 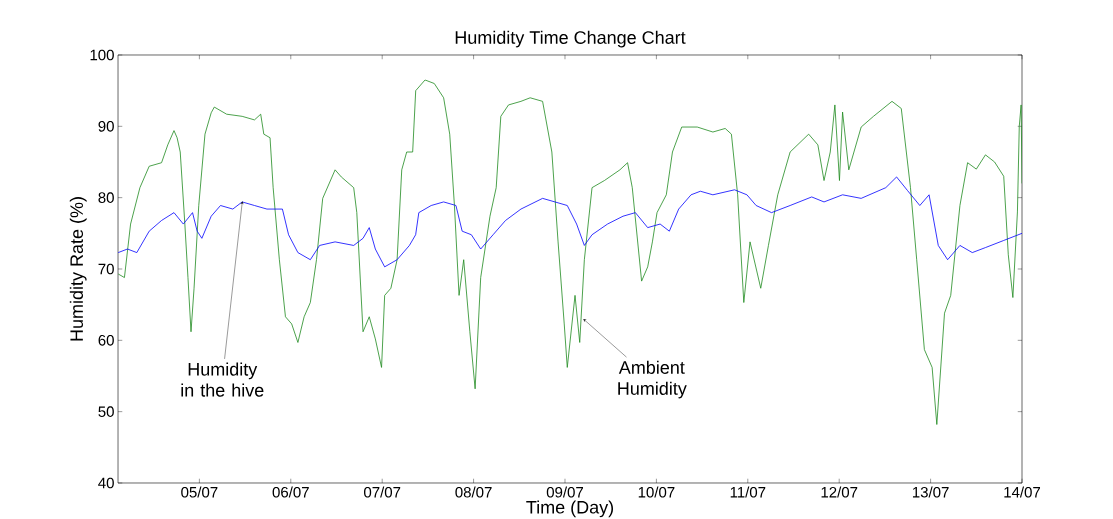 What do you see at coordinates (106, 340) in the screenshot?
I see `y-tick-label: 60` at bounding box center [106, 340].